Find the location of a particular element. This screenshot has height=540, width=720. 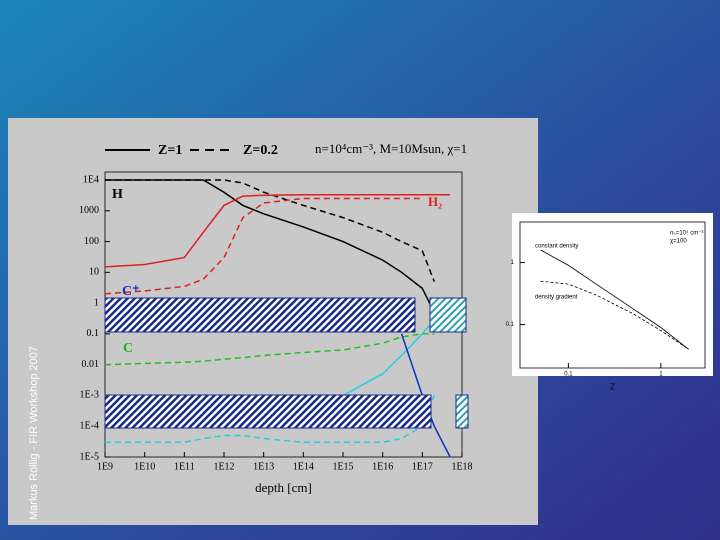

x-tick-label: 1E16 is located at coordinates (382, 466).